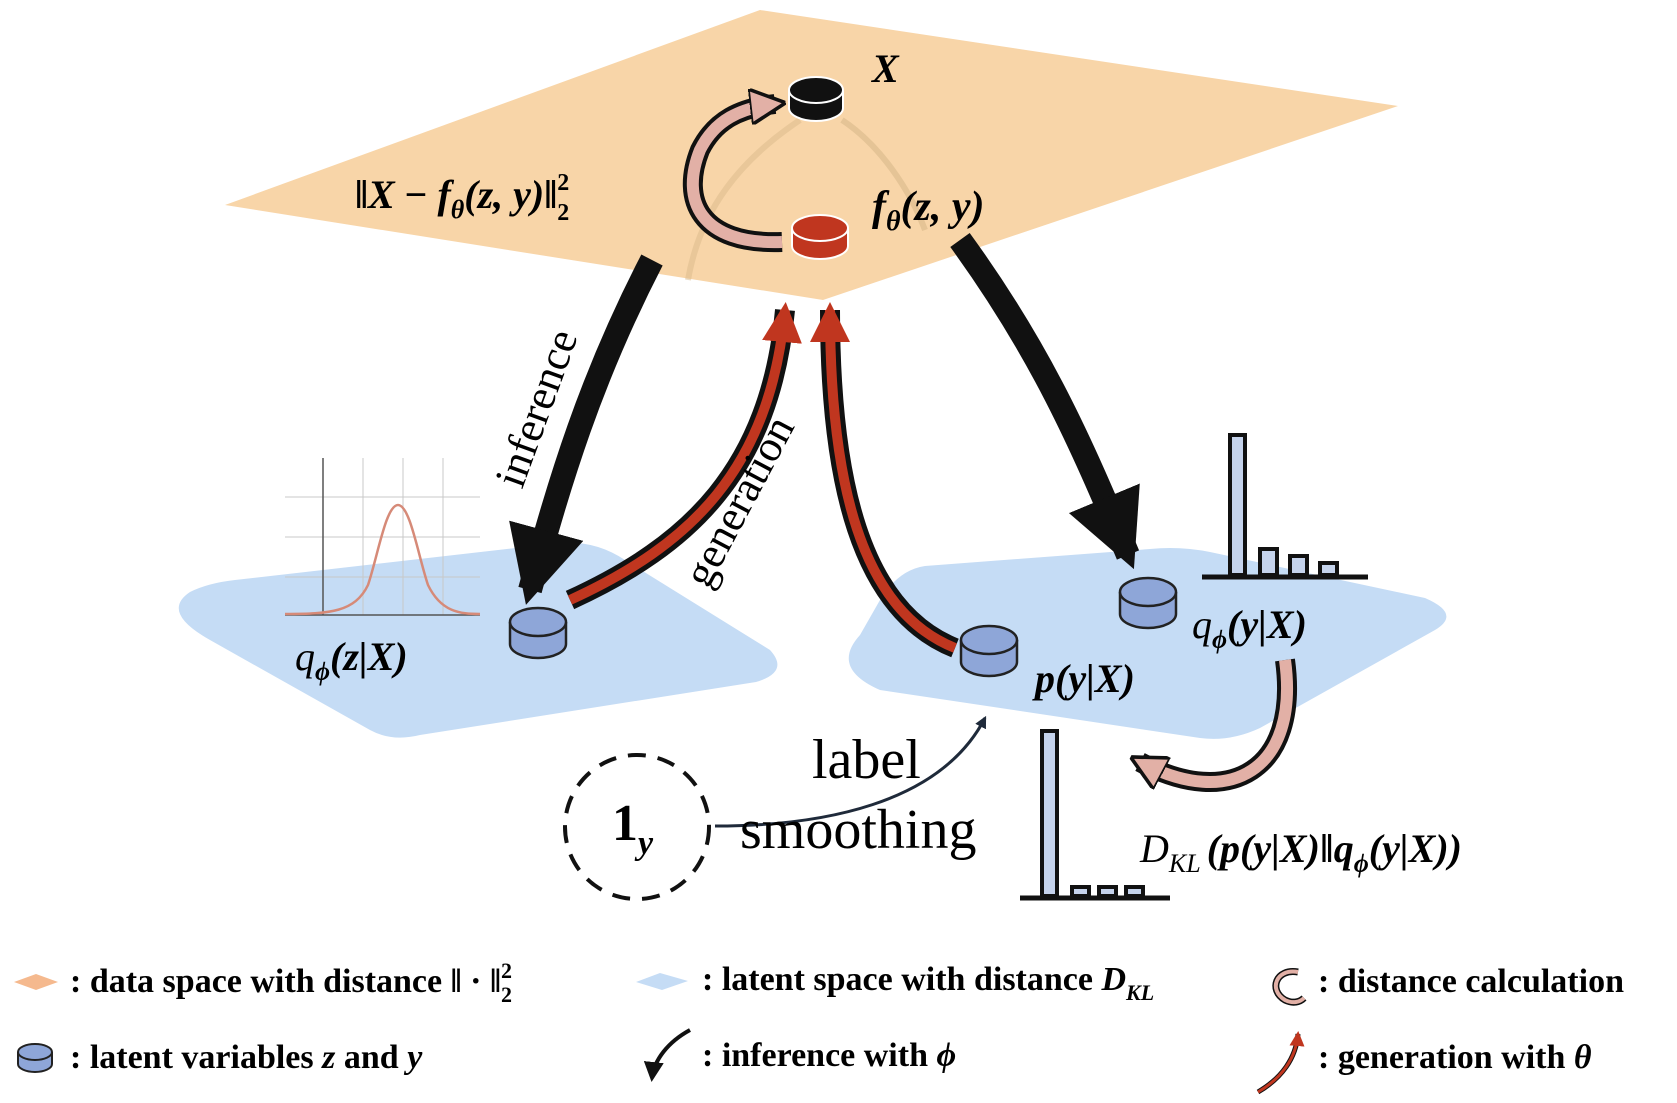 The height and width of the screenshot is (1103, 1677). Describe the element at coordinates (866, 760) in the screenshot. I see `label-smoothing-label-line1: label` at that location.